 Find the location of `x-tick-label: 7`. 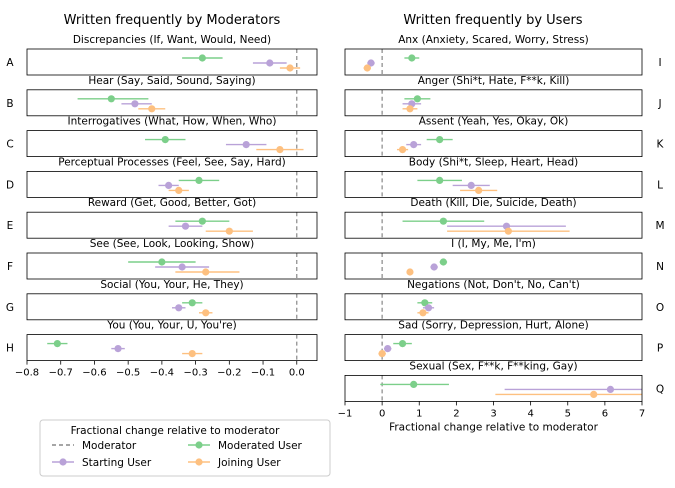

x-tick-label: 7 is located at coordinates (642, 413).